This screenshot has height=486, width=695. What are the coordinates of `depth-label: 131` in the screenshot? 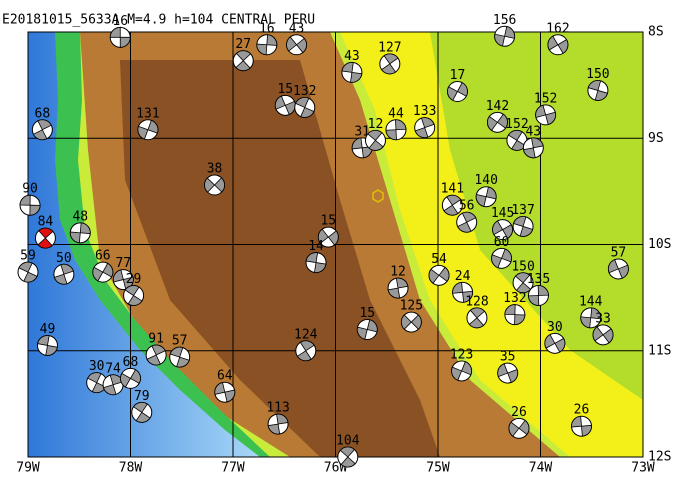 It's located at (147, 113).